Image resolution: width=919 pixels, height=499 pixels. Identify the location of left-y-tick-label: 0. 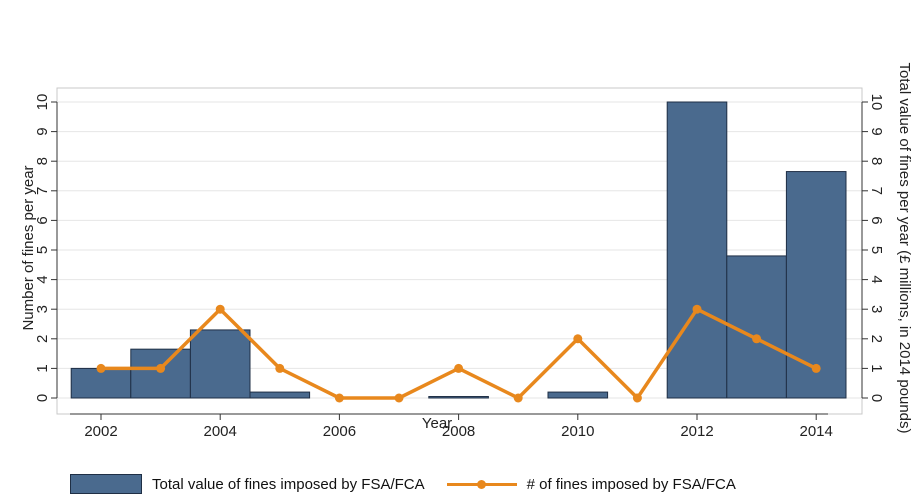
(42, 398).